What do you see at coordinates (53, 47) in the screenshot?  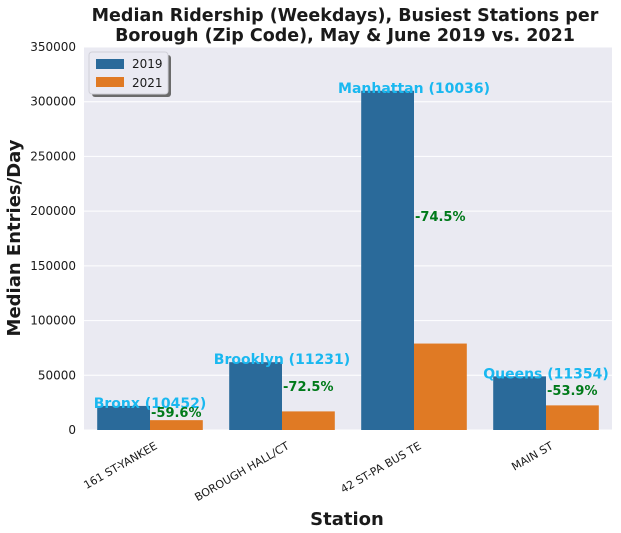 I see `y-tick-label: 350000` at bounding box center [53, 47].